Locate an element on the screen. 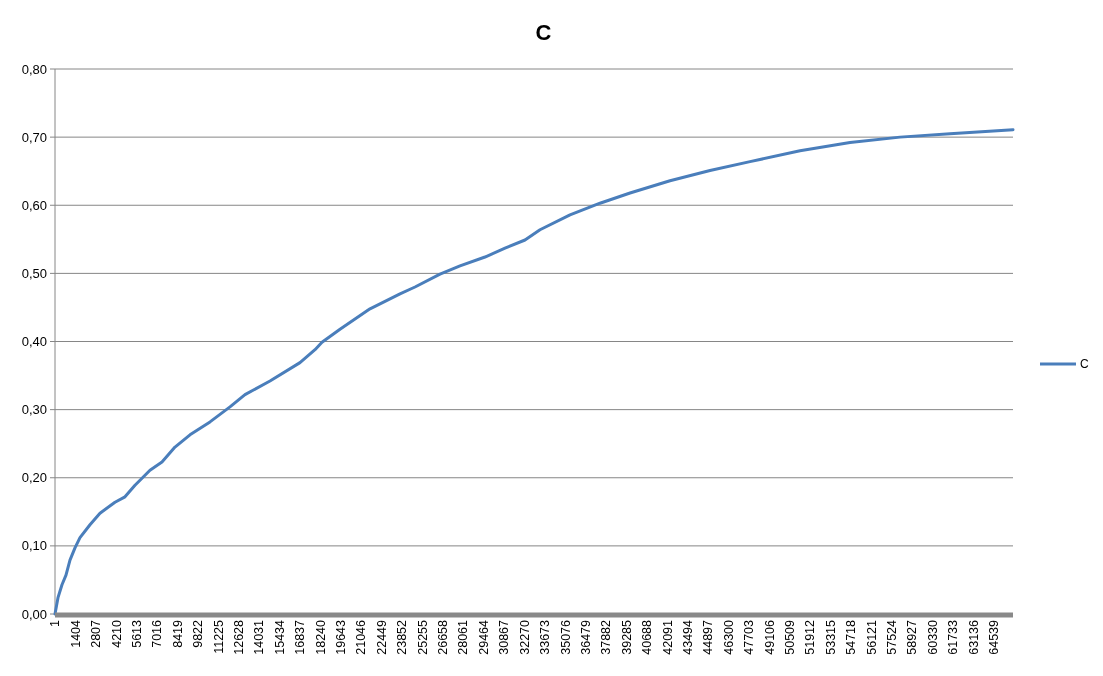  y-tick-label: 0,50 is located at coordinates (34, 273).